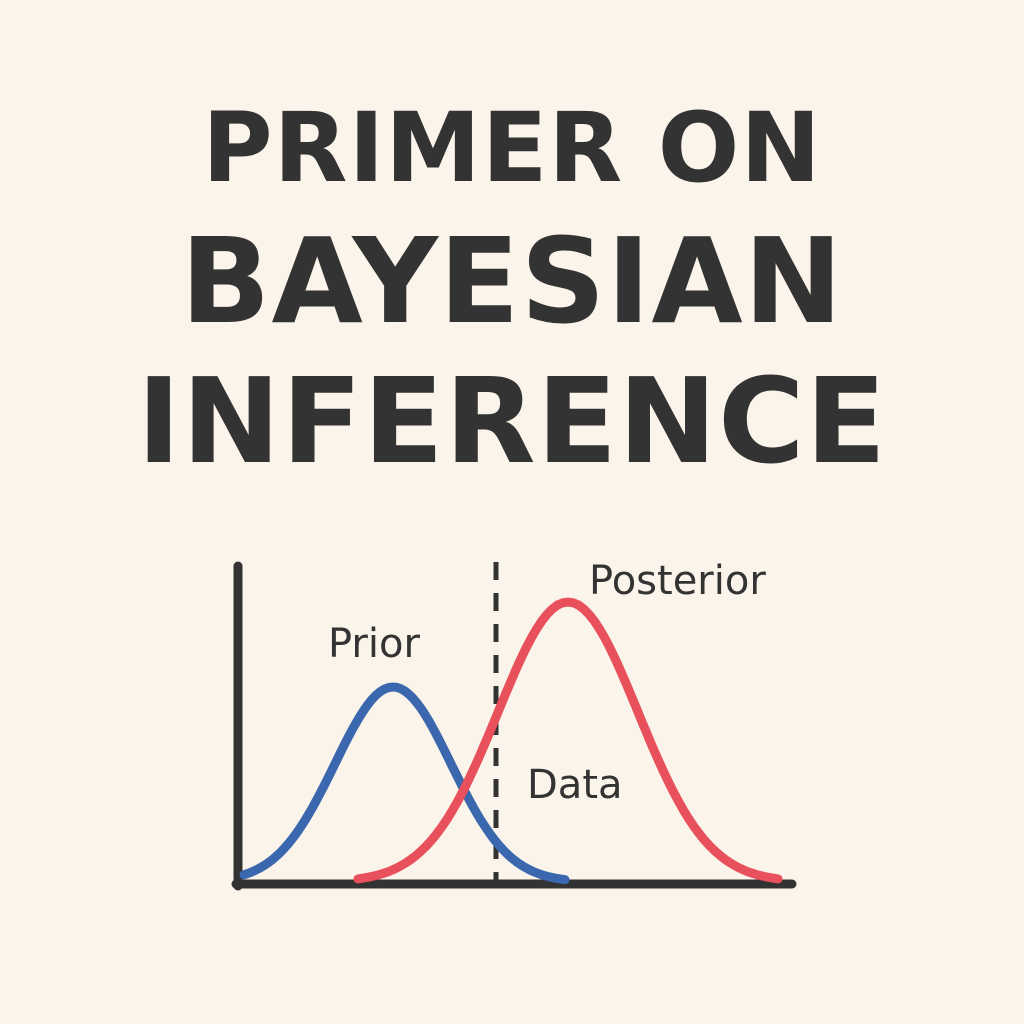  Describe the element at coordinates (404, 783) in the screenshot. I see `prior-curve` at that location.